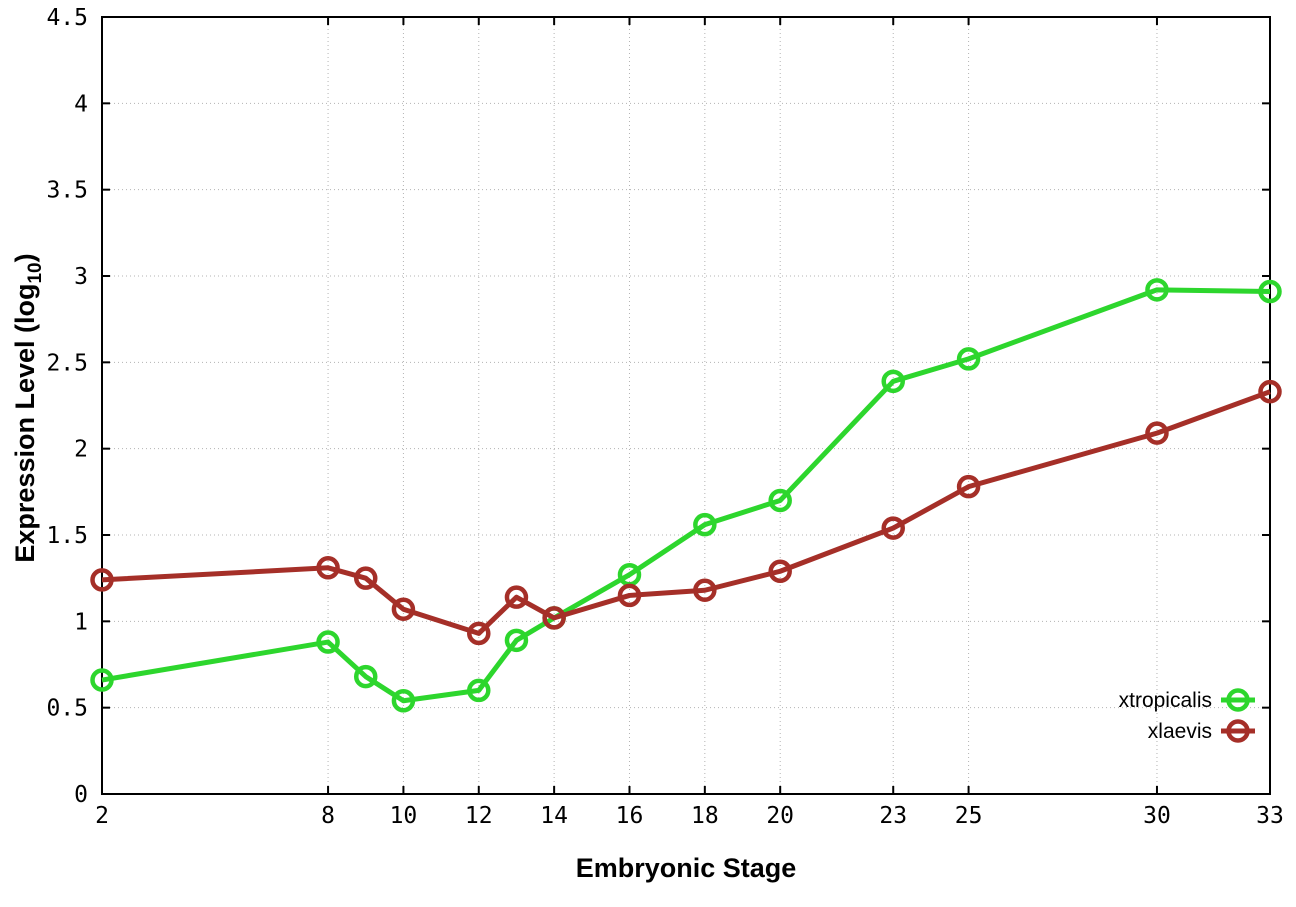 This screenshot has width=1296, height=907. What do you see at coordinates (1187, 715) in the screenshot?
I see `legend: xtropicalis xlaevis` at bounding box center [1187, 715].